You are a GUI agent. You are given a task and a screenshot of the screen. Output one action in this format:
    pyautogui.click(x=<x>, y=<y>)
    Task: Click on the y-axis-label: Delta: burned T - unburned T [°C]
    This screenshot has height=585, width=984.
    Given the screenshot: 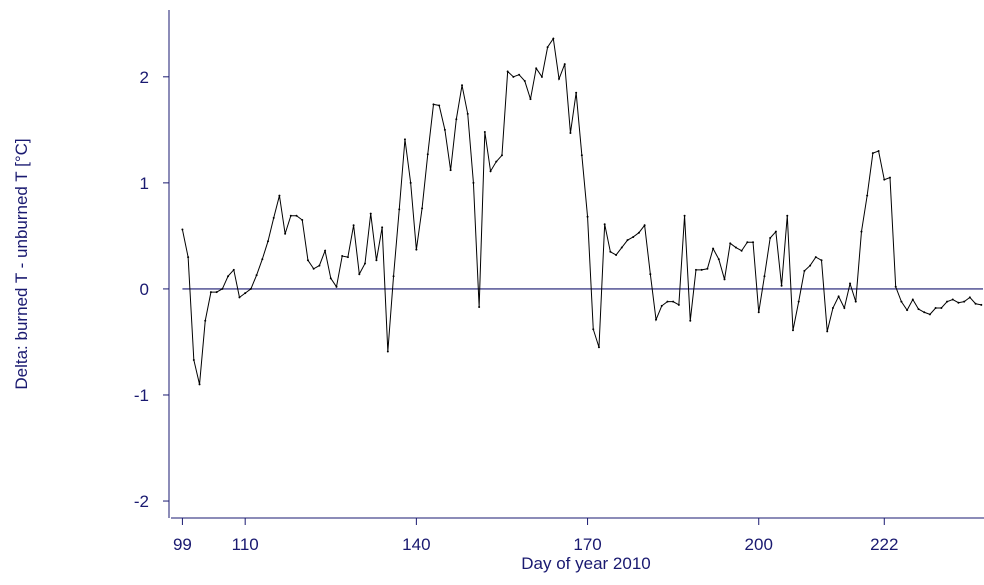 What is the action you would take?
    pyautogui.click(x=21, y=263)
    